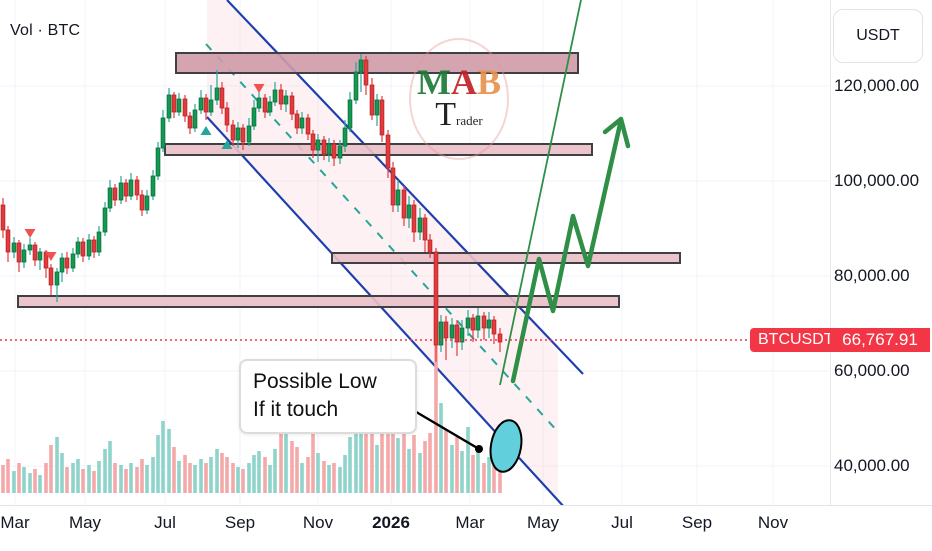 Image resolution: width=932 pixels, height=551 pixels. Describe the element at coordinates (616, 132) in the screenshot. I see `projection-arrow-head` at that location.